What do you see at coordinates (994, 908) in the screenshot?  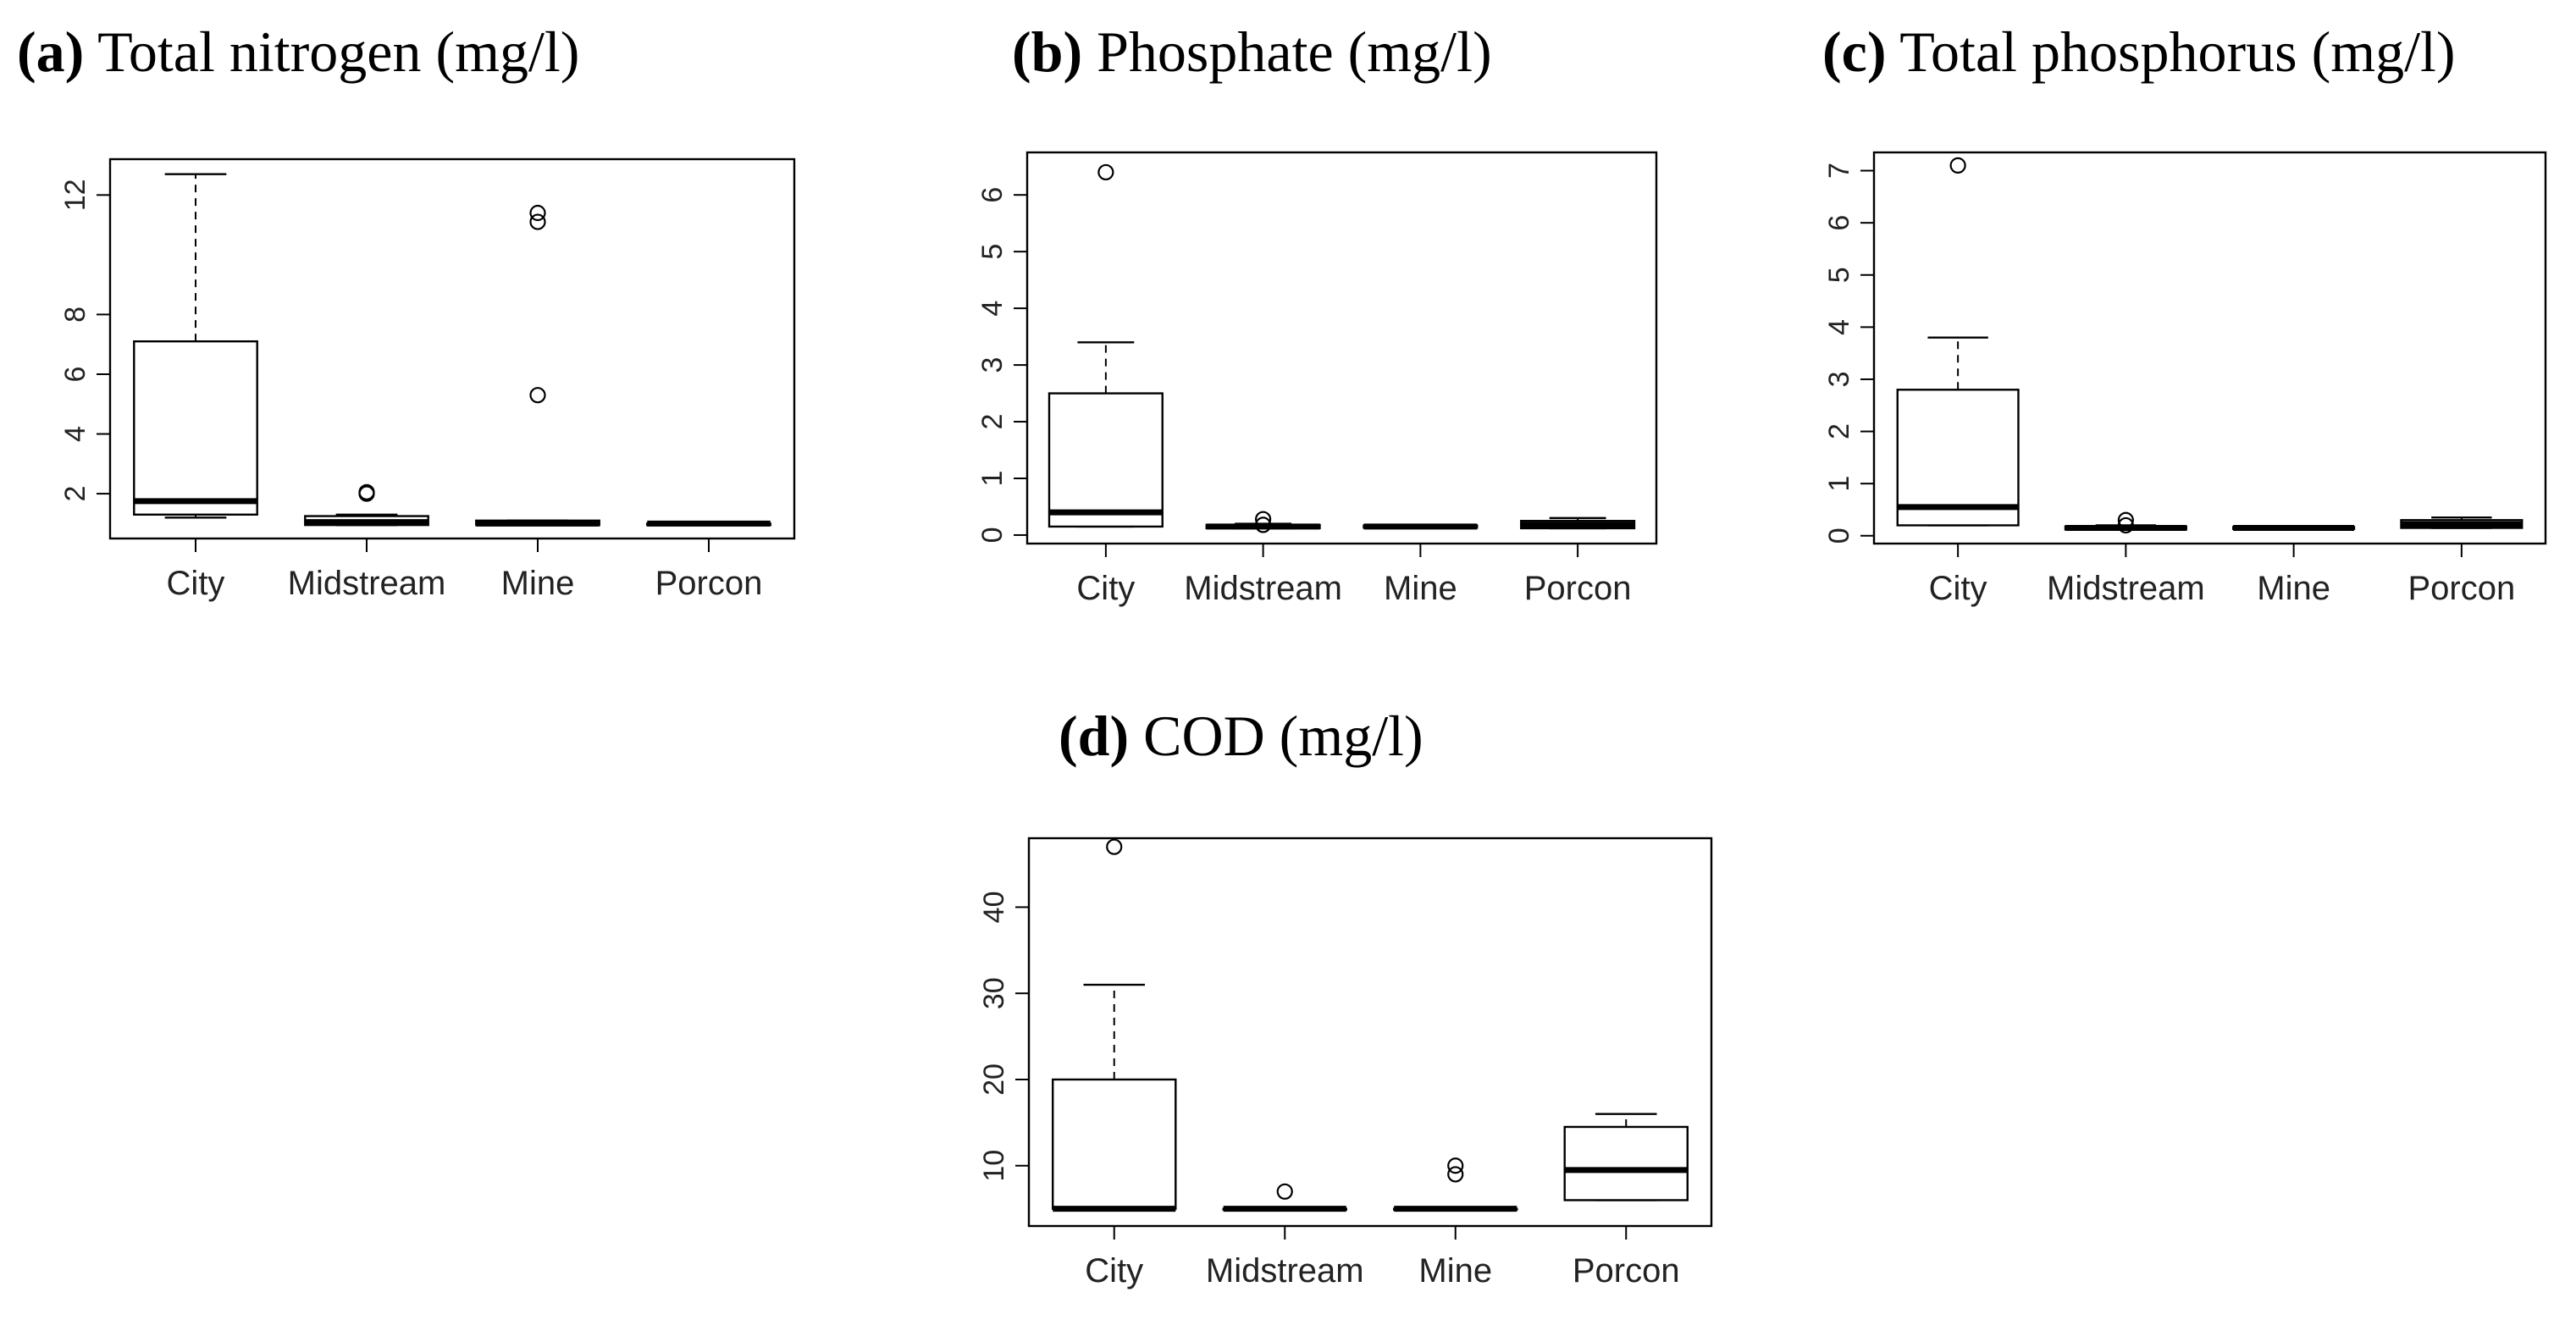 I see `y-tick-label: 40` at bounding box center [994, 908].